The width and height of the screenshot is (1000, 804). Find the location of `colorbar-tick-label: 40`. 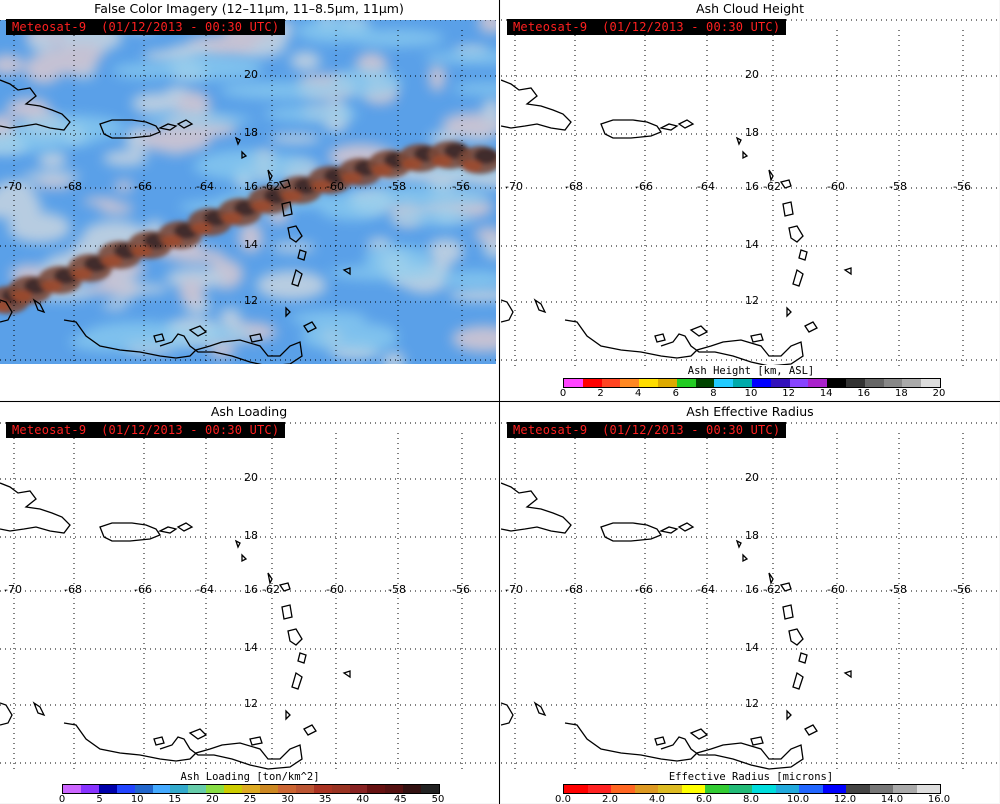

colorbar-tick-label: 40 is located at coordinates (363, 798).